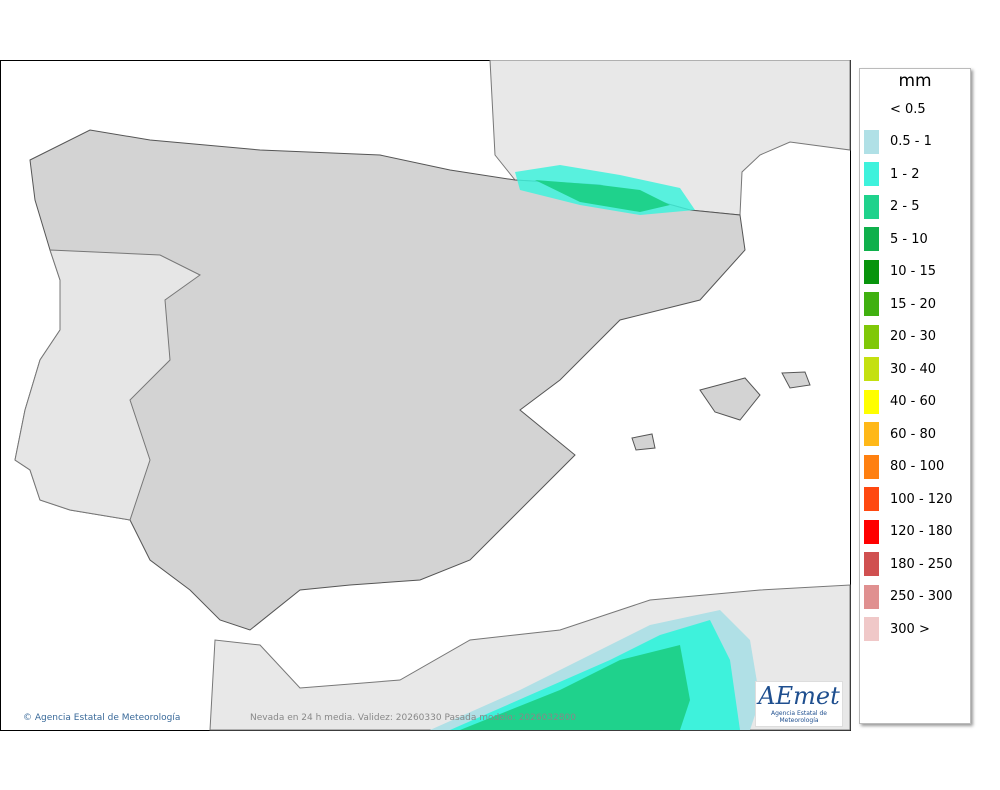 The image size is (1000, 790). What do you see at coordinates (908, 109) in the screenshot?
I see `legend-label: < 0.5` at bounding box center [908, 109].